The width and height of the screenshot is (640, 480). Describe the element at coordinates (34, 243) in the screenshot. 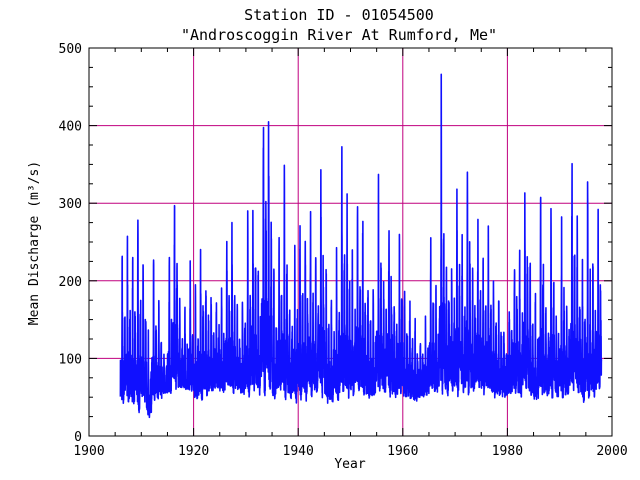

I see `y-axis-label: Mean Discharge (m³/s)` at that location.